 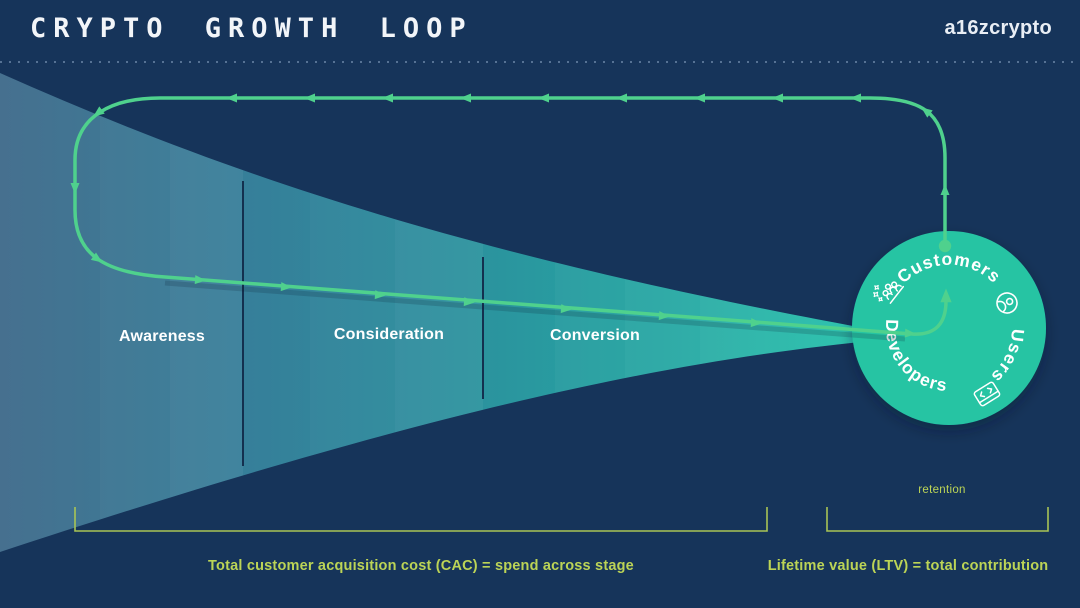 What do you see at coordinates (540, 62) in the screenshot?
I see `header-divider` at bounding box center [540, 62].